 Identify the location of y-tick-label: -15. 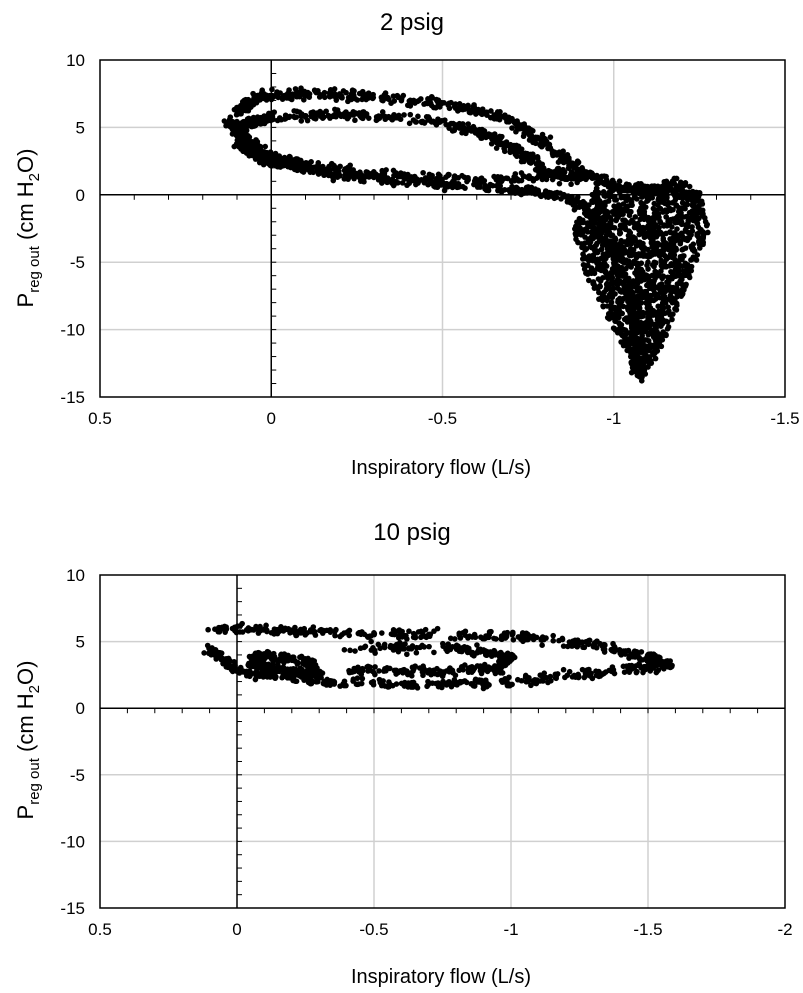
(72, 908).